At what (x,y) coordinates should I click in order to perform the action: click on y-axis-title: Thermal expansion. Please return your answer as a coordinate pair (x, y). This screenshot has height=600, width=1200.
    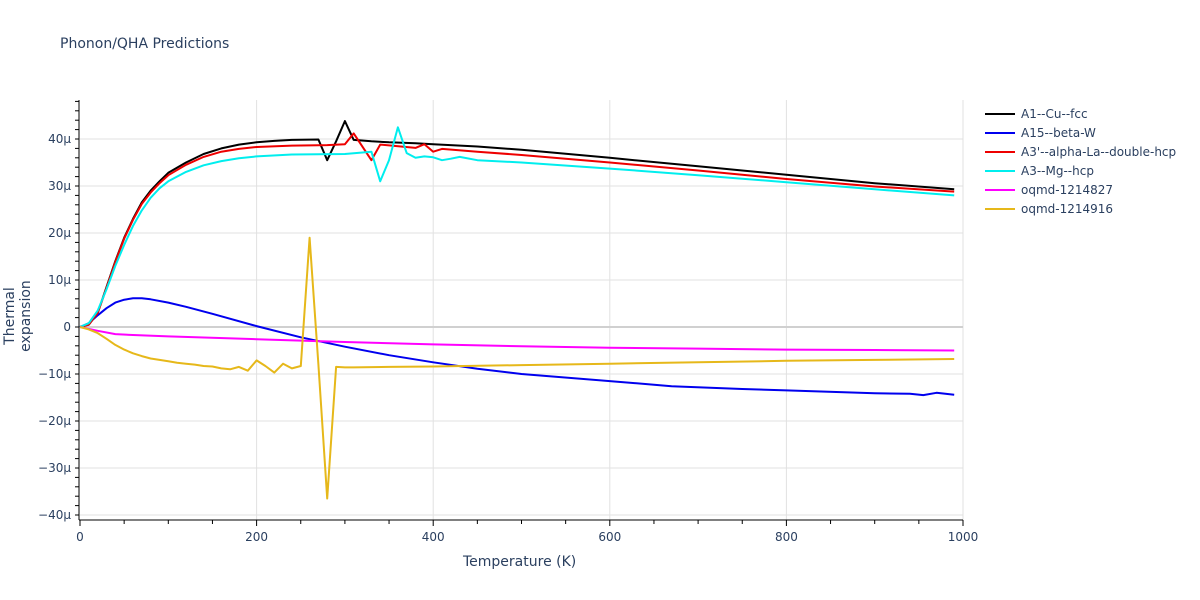
    Looking at the image, I should click on (18, 316).